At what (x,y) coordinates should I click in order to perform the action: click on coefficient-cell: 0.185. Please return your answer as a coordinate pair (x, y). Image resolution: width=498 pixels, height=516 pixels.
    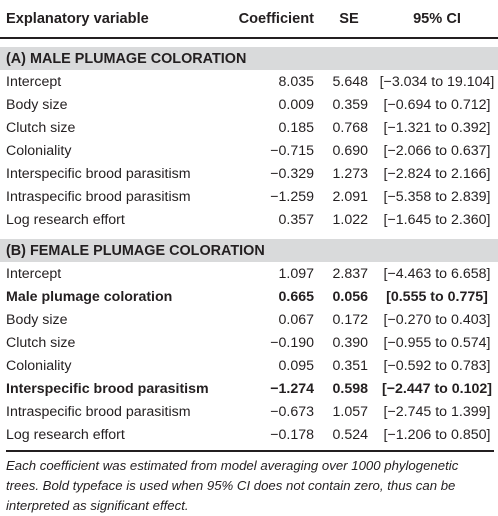
    Looking at the image, I should click on (296, 127).